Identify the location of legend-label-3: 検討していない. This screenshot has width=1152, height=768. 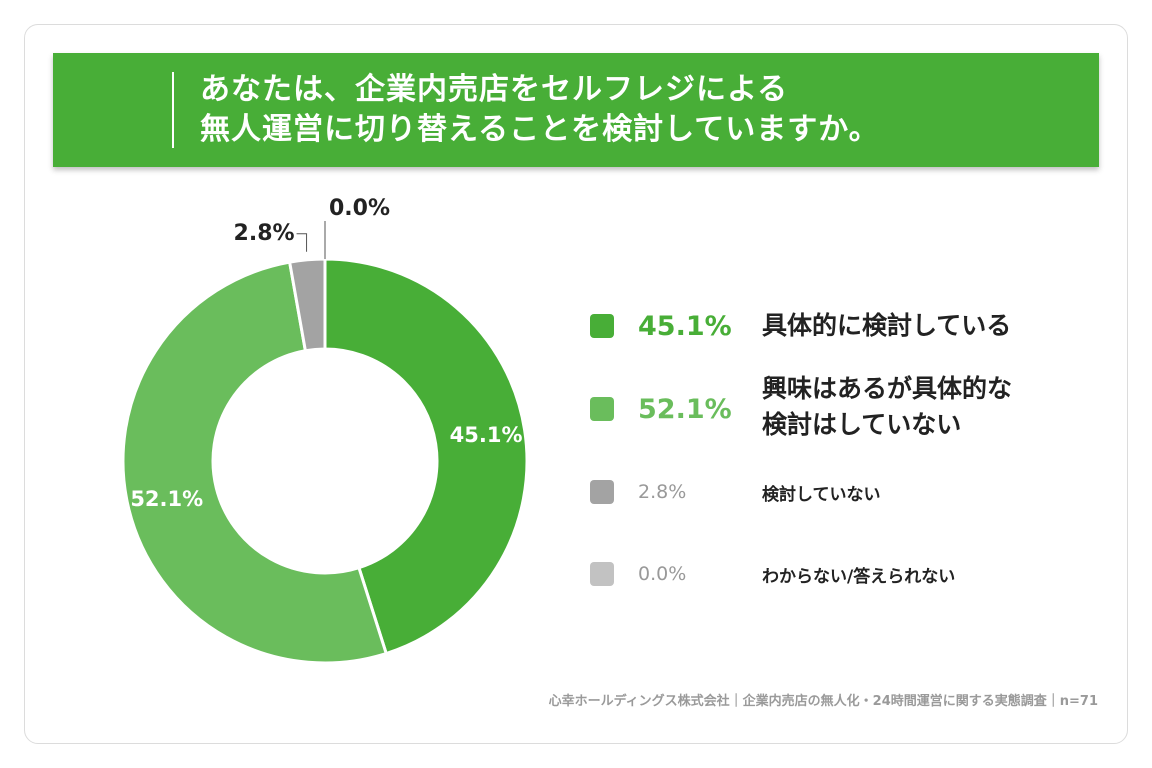
(821, 494).